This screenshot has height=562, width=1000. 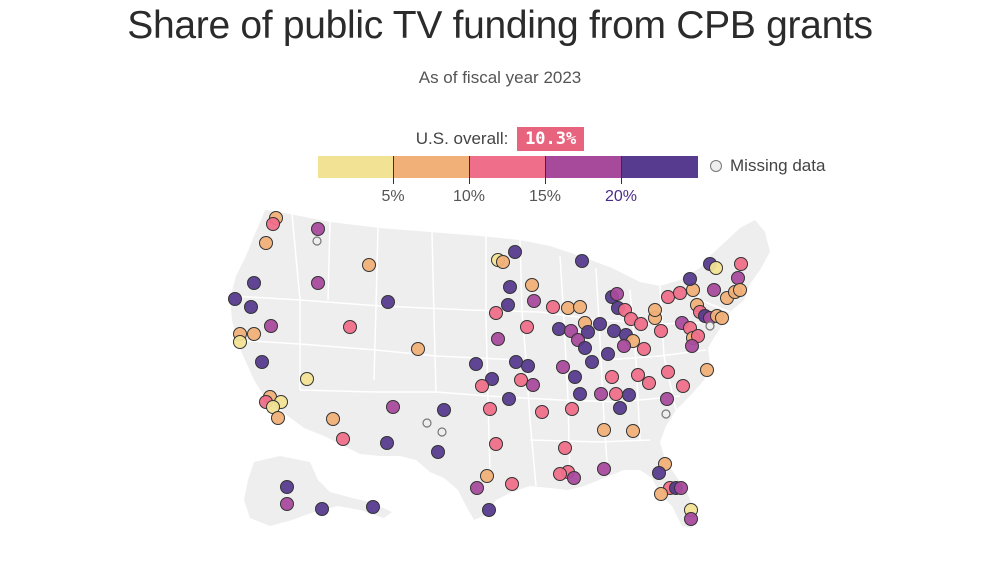 I want to click on missing-data-swatch, so click(x=716, y=166).